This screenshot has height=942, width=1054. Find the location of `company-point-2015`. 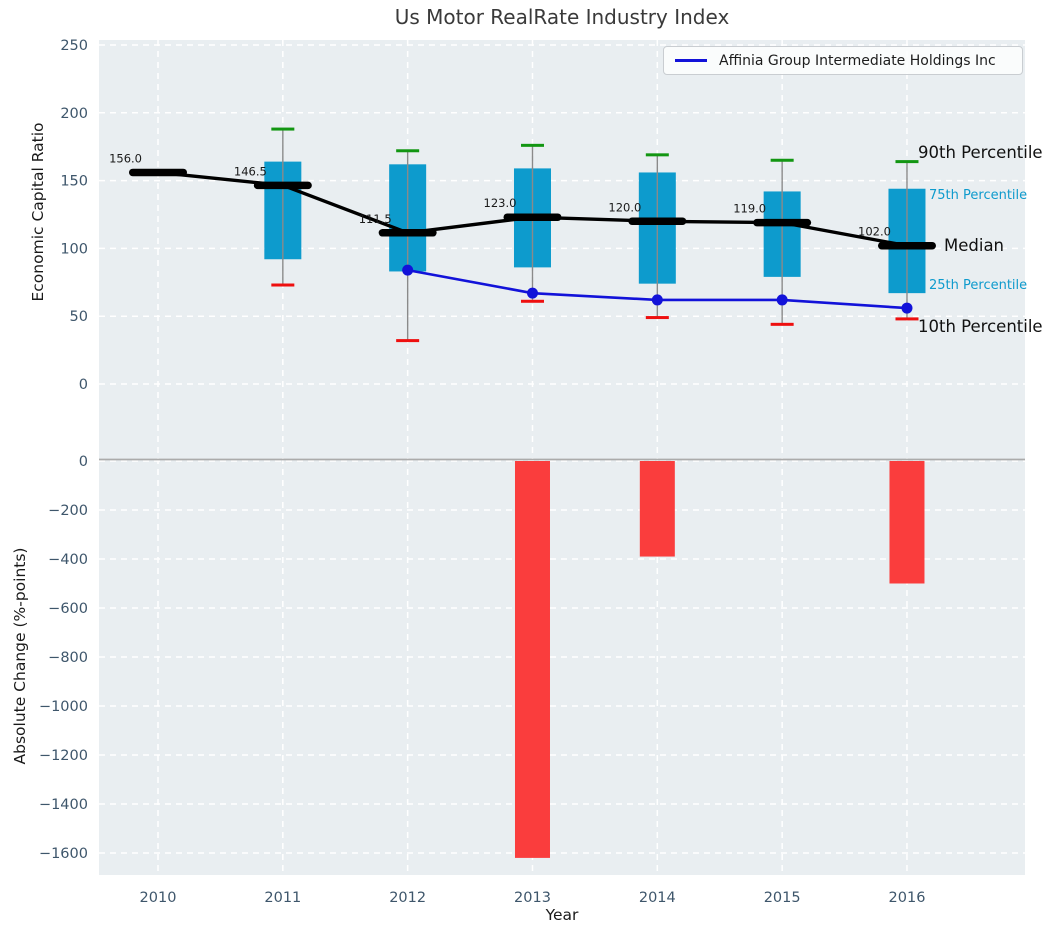

company-point-2015 is located at coordinates (782, 300).